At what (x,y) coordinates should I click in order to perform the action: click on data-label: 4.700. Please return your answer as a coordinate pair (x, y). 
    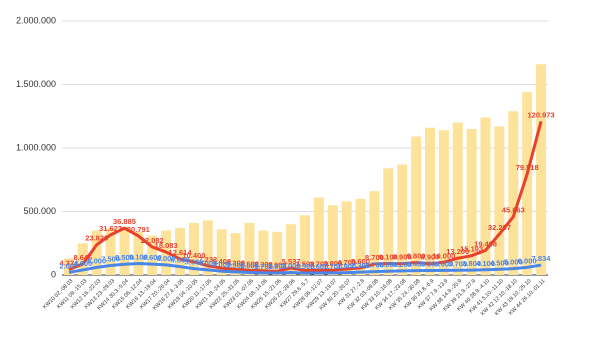
    Looking at the image, I should click on (346, 262).